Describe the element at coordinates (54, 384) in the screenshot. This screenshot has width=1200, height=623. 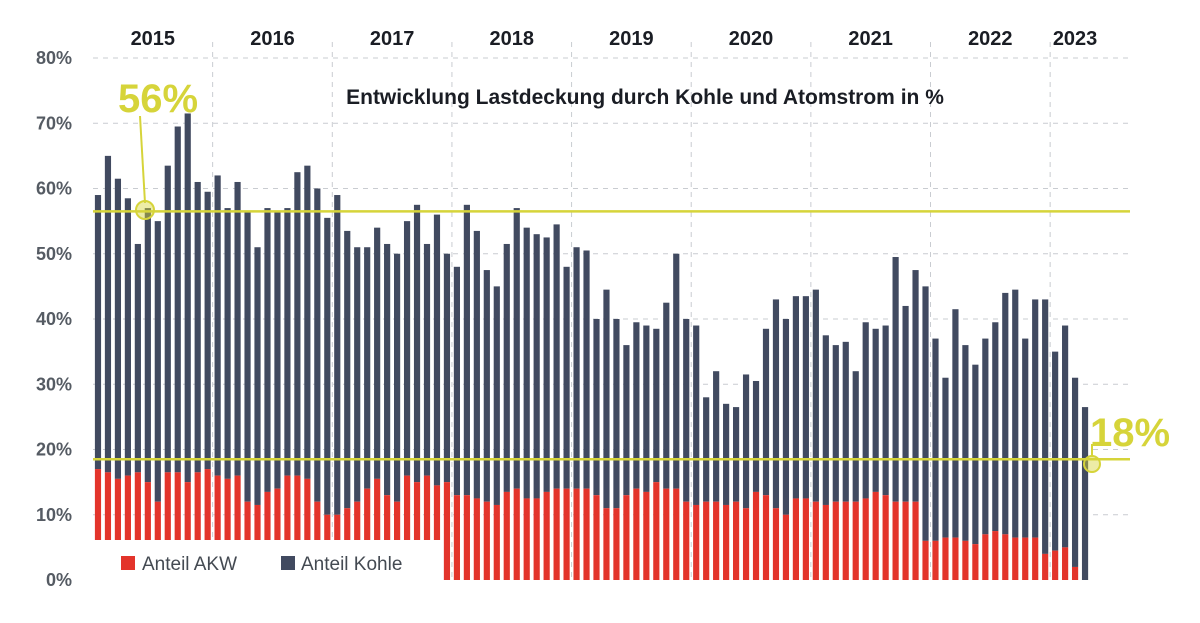
I see `y-tick-label: 30%` at that location.